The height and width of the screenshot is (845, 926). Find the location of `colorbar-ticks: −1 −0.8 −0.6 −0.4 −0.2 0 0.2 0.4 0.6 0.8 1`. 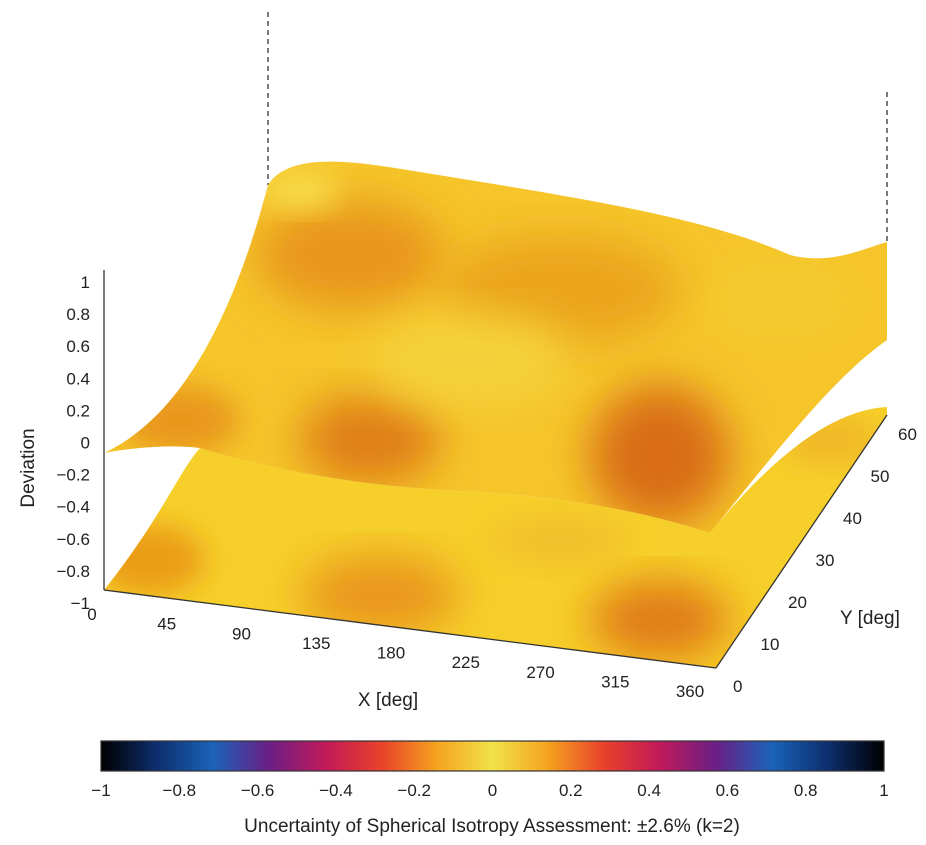

colorbar-ticks: −1 −0.8 −0.6 −0.4 −0.2 0 0.2 0.4 0.6 0.8 1 is located at coordinates (489, 790).